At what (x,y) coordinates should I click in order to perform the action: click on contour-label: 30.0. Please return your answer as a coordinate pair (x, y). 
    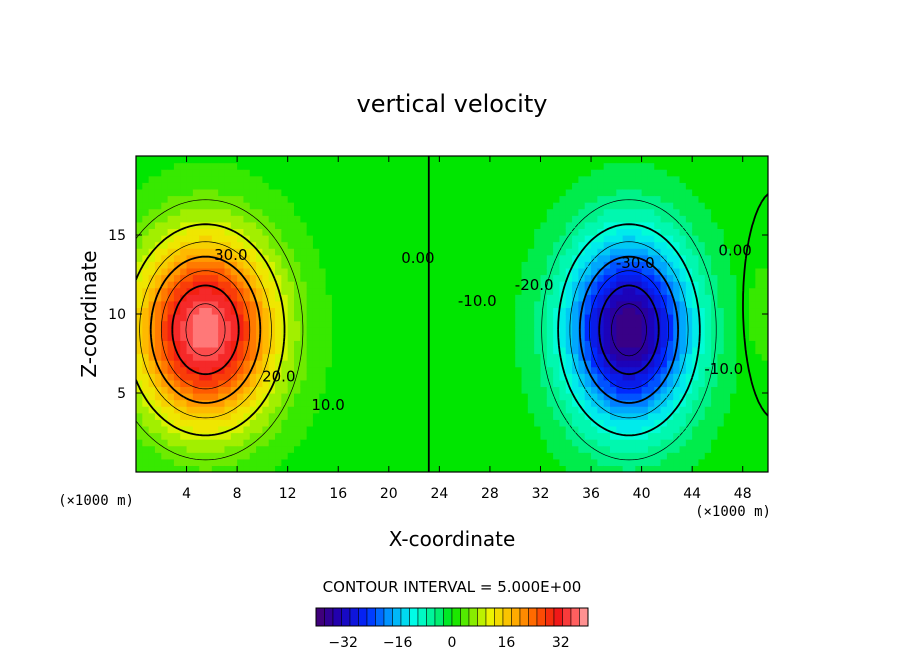
    Looking at the image, I should click on (230, 255).